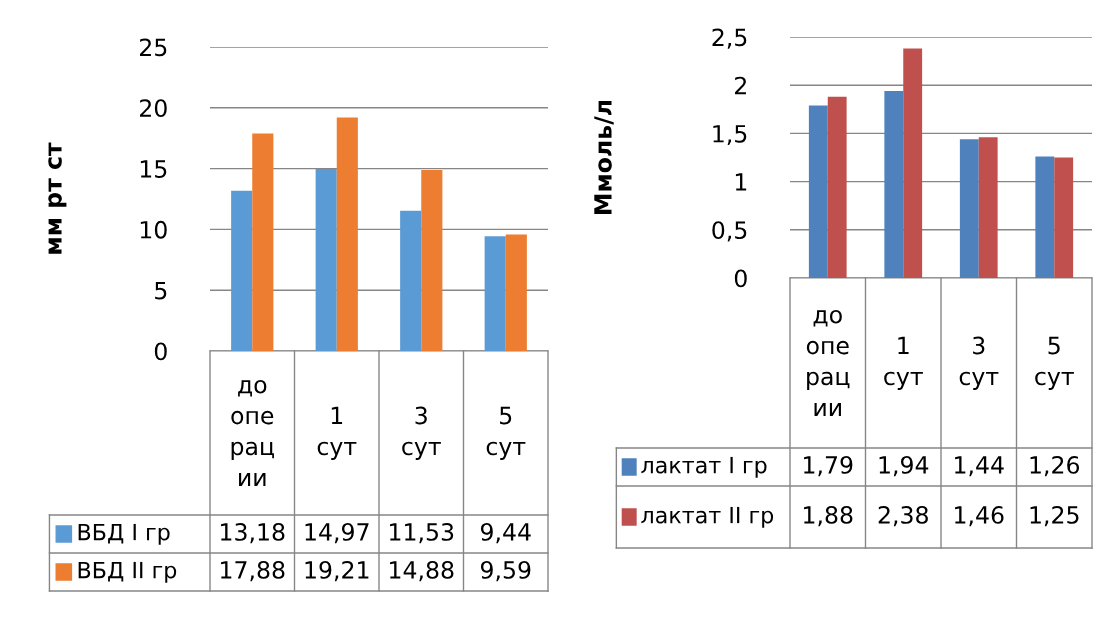 The height and width of the screenshot is (626, 1102). Describe the element at coordinates (729, 231) in the screenshot. I see `y-tick-label: 0,5` at that location.